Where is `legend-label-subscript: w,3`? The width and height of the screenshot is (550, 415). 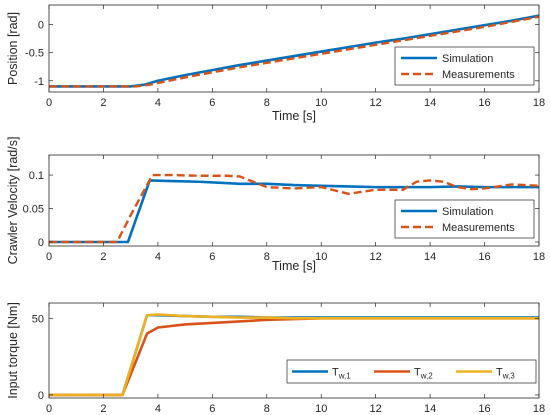
legend-label-subscript: w,3 is located at coordinates (509, 376).